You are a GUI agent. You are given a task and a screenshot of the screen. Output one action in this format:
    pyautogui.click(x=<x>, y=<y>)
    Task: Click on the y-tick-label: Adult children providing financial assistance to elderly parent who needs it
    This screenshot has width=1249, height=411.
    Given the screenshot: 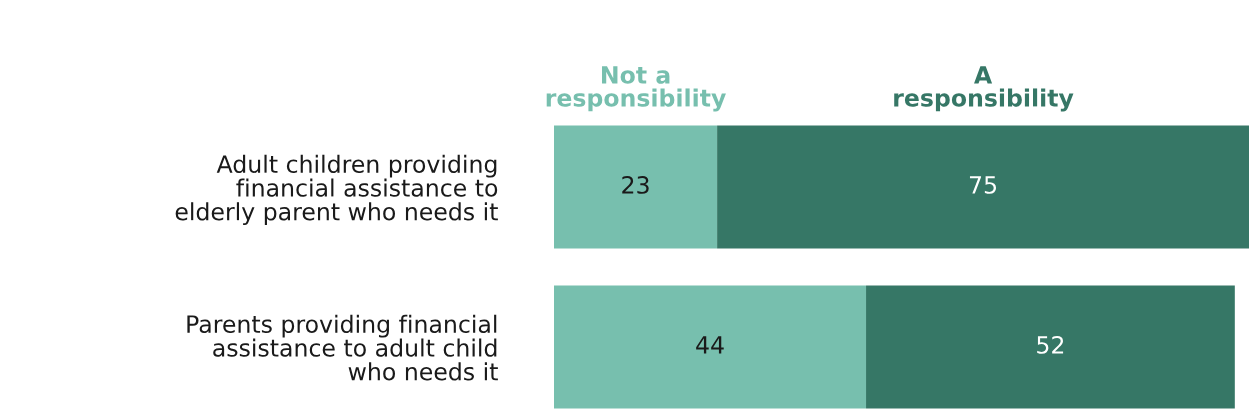 What is the action you would take?
    pyautogui.click(x=336, y=190)
    